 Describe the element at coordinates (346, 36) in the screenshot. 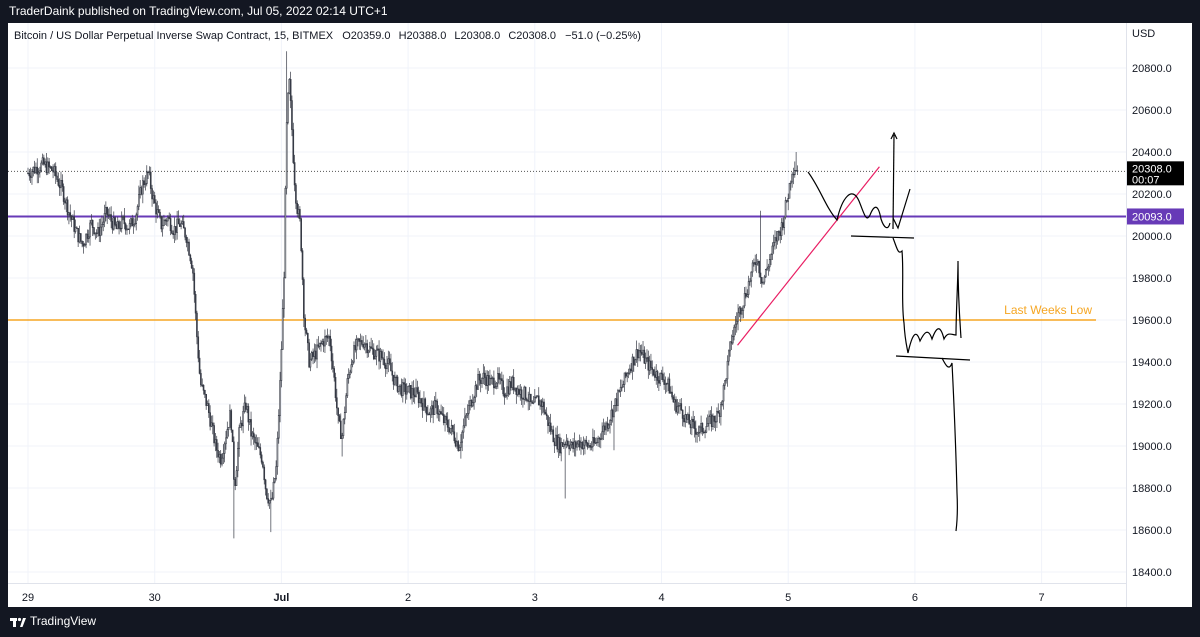

I see `ohlc-open-label: O` at that location.